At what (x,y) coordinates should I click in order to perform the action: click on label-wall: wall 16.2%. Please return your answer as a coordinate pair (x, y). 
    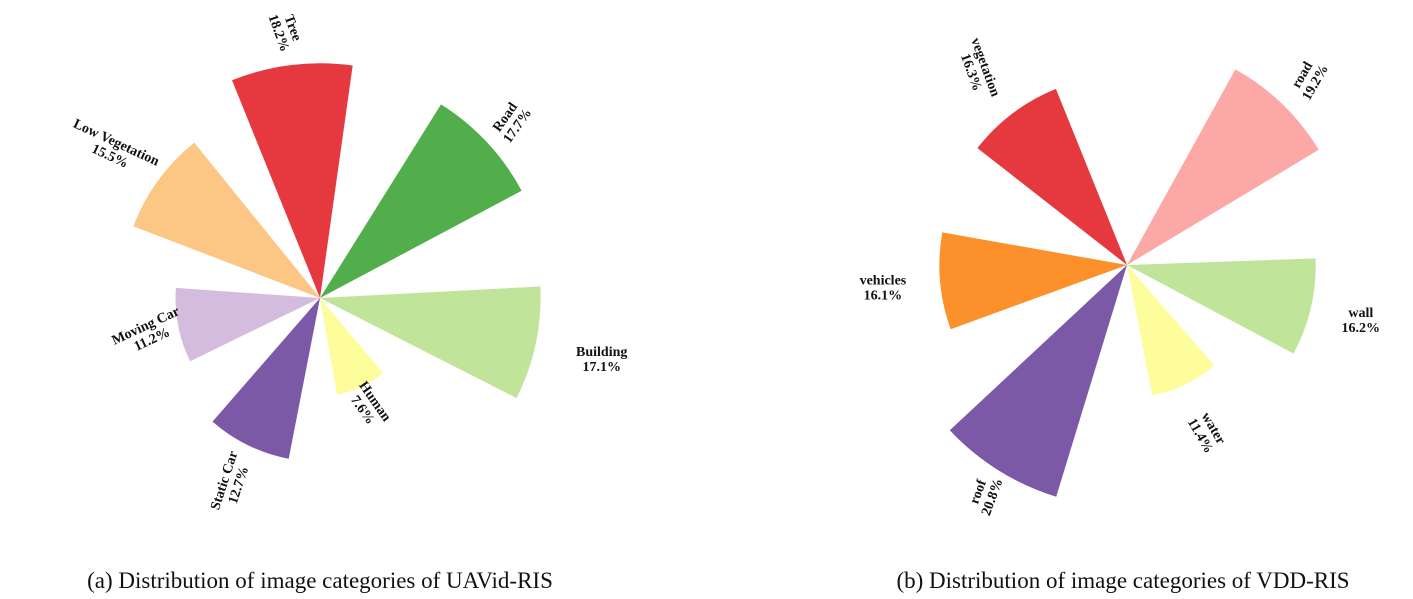
    Looking at the image, I should click on (1361, 321).